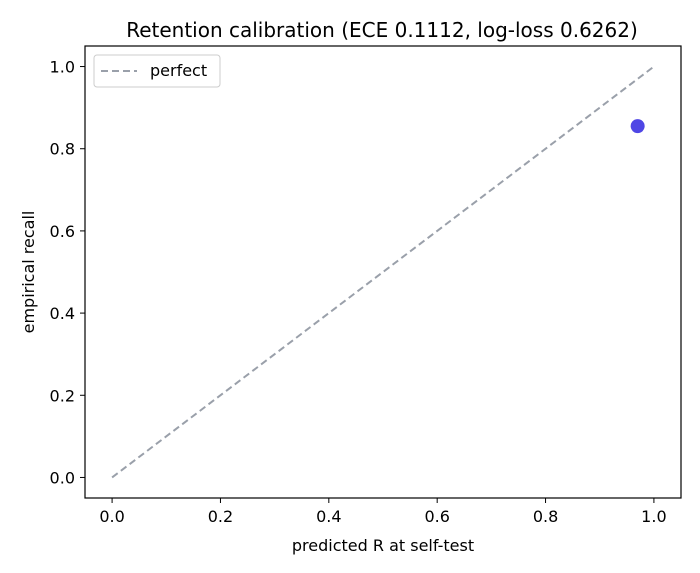 This screenshot has height=573, width=700. Describe the element at coordinates (653, 516) in the screenshot. I see `x-tick-label: 1.0` at that location.